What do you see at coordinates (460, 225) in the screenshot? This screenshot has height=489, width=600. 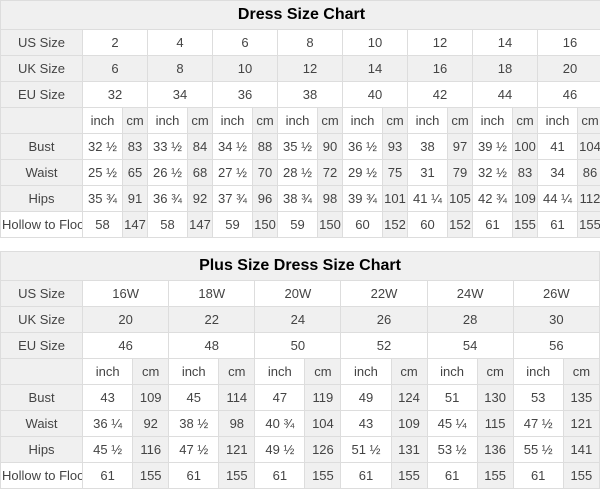 I see `hollow-cm-cell: 152` at bounding box center [460, 225].